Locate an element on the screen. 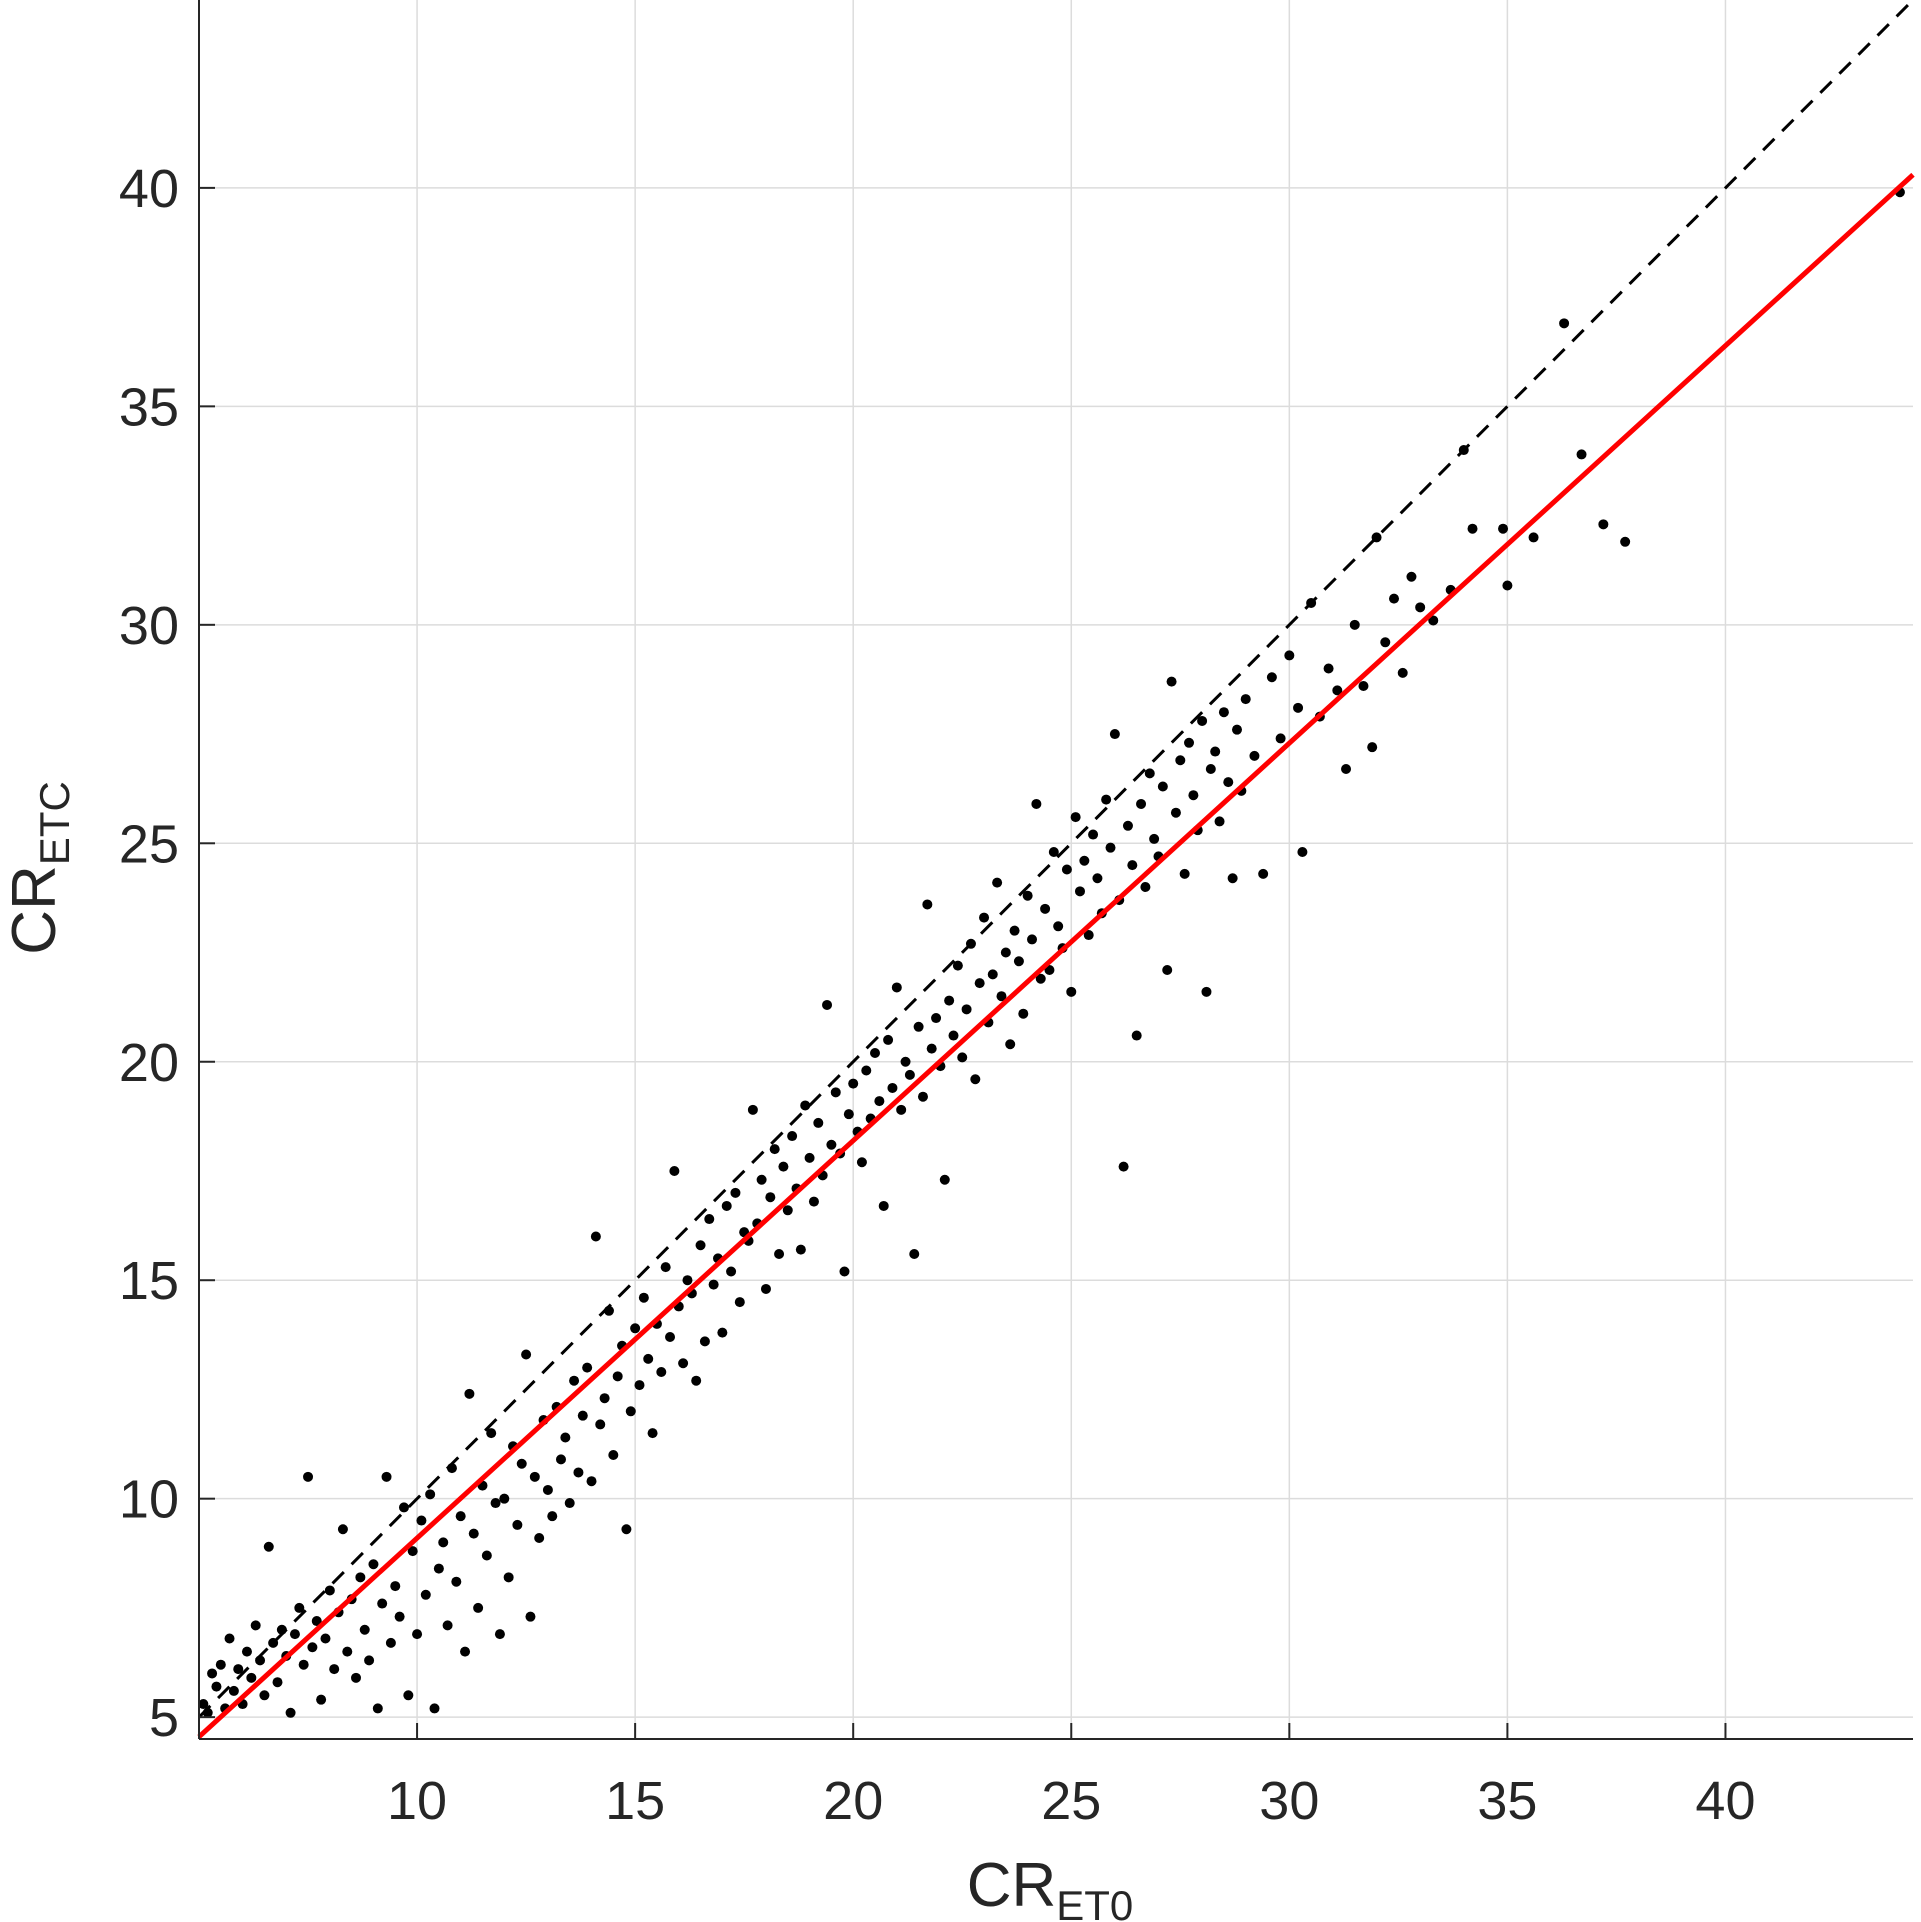  y-tick-label: 30 is located at coordinates (149, 626).